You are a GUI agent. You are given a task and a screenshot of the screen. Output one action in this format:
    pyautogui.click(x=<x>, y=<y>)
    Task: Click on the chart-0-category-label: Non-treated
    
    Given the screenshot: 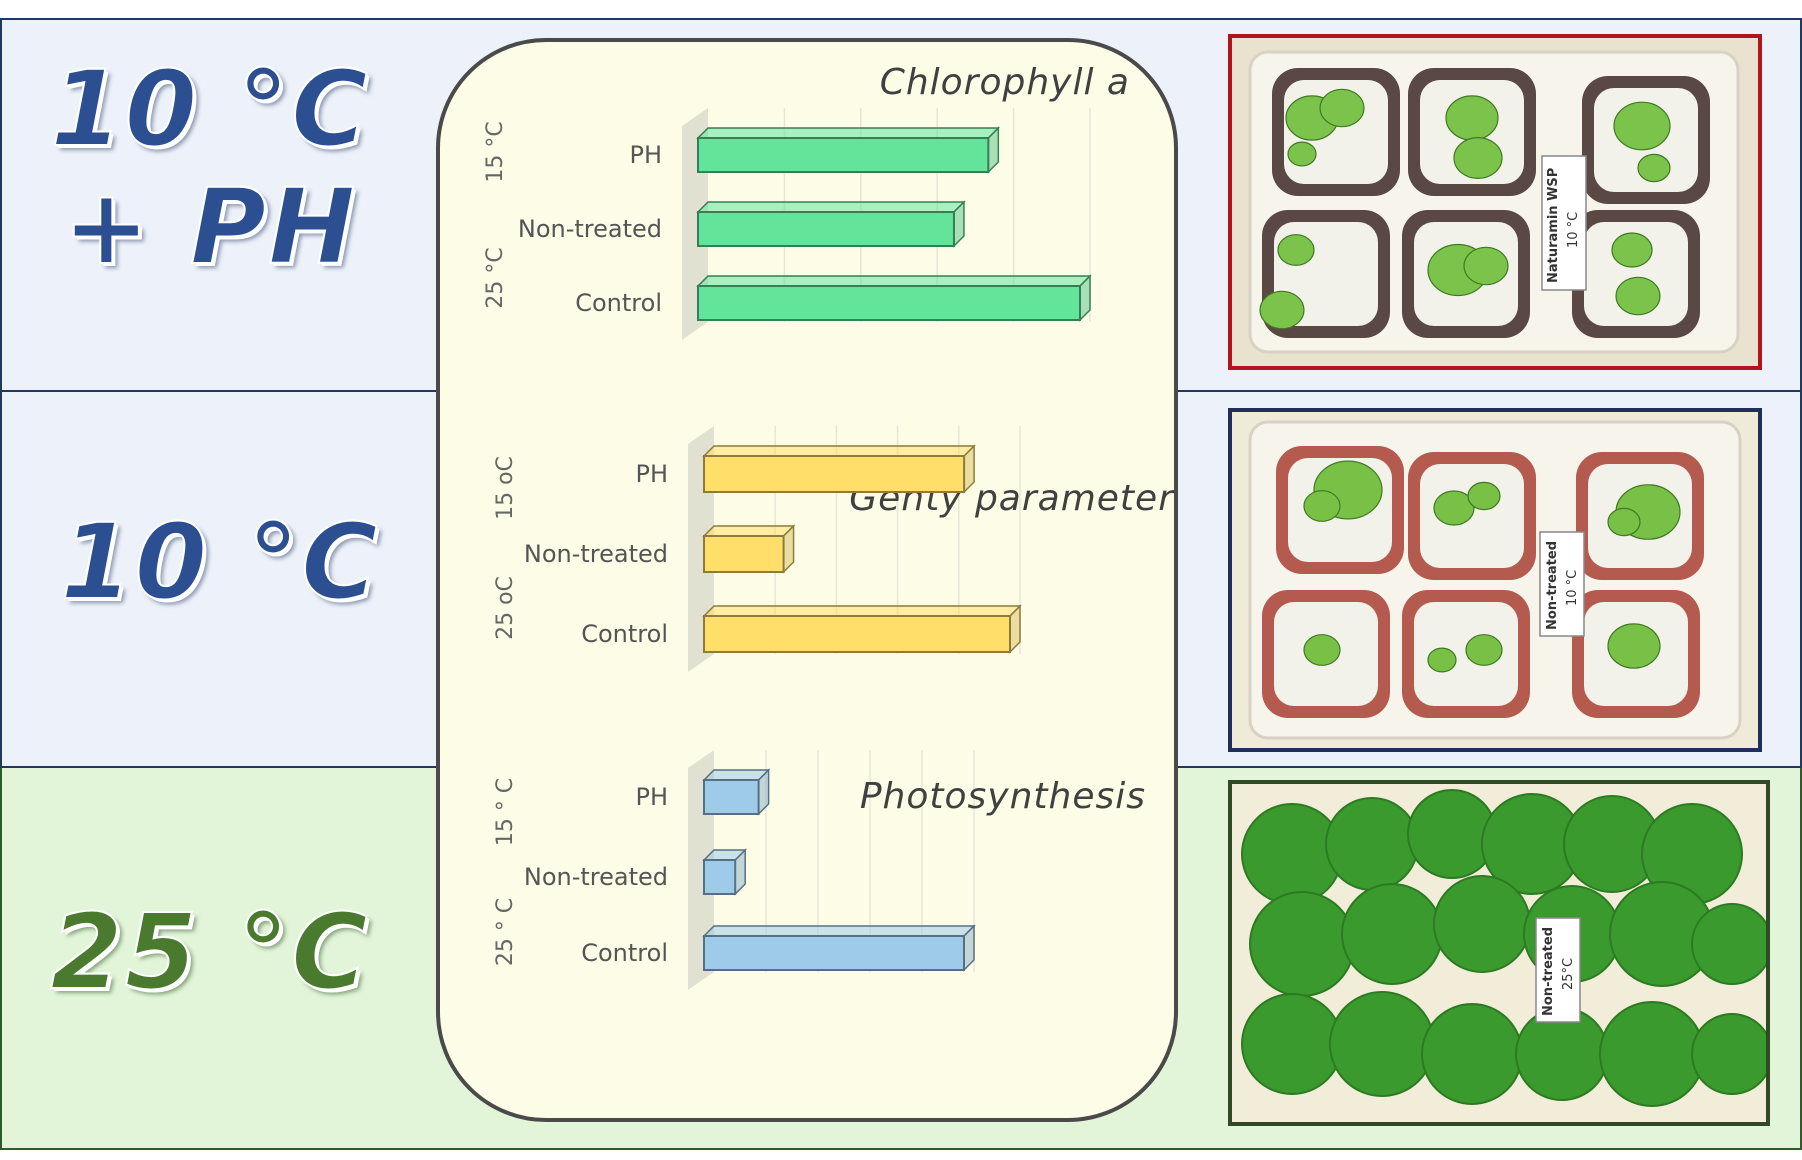 What is the action you would take?
    pyautogui.click(x=590, y=229)
    